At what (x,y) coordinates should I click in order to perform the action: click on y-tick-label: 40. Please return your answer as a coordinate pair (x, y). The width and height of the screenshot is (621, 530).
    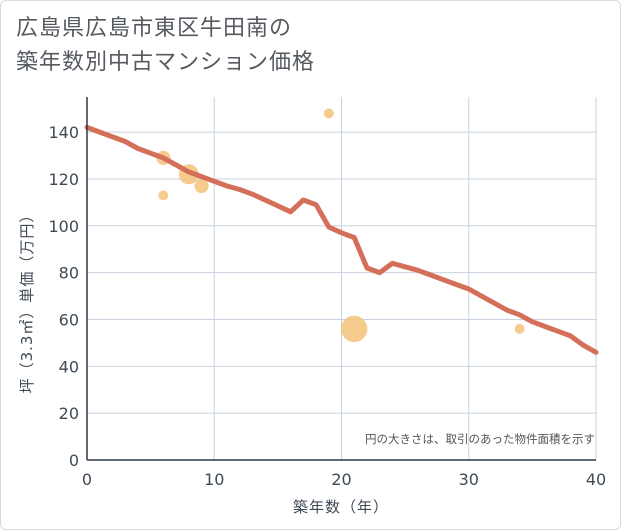
    Looking at the image, I should click on (69, 366).